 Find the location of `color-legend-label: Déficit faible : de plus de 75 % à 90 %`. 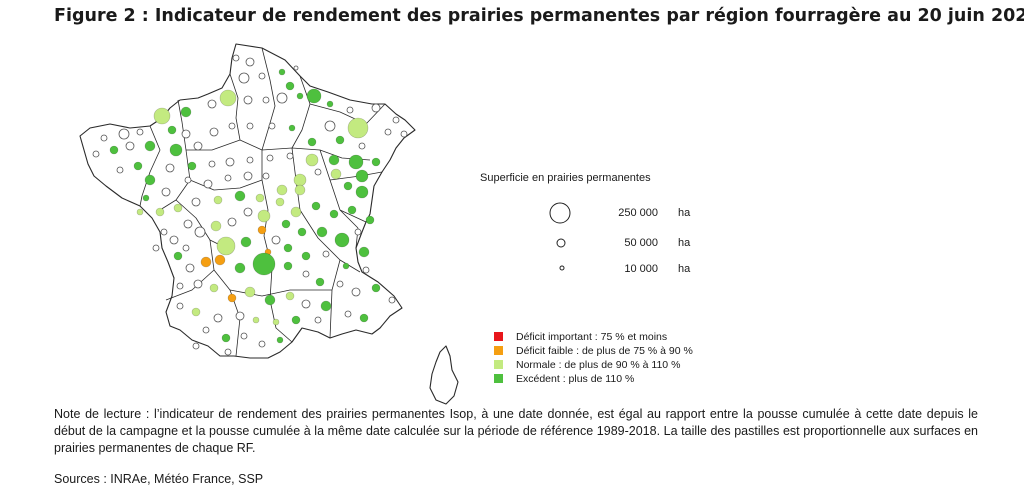

color-legend-label: Déficit faible : de plus de 75 % à 90 % is located at coordinates (604, 351).